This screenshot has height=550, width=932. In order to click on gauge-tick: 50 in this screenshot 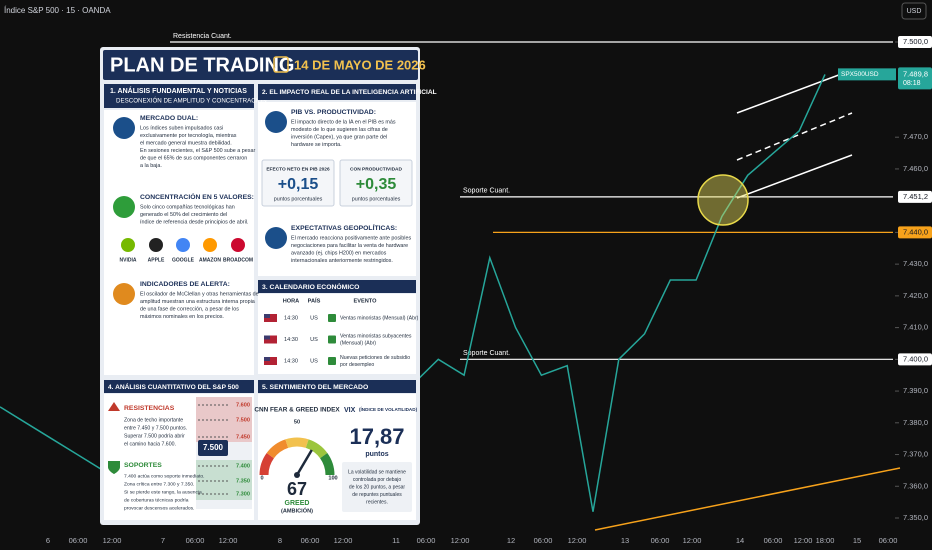, I will do `click(297, 422)`.